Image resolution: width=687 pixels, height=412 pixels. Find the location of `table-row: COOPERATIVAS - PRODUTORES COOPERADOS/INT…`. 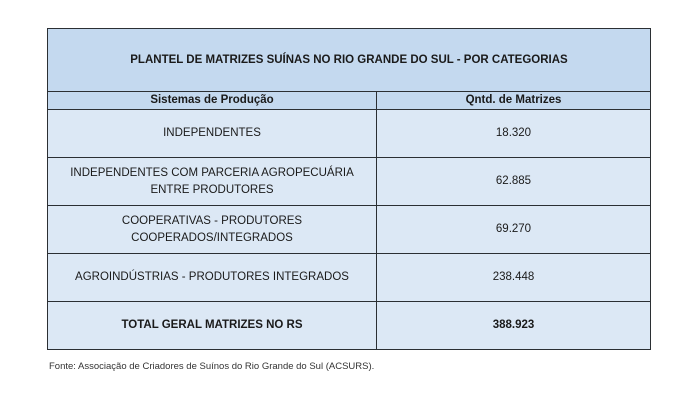

table-row: COOPERATIVAS - PRODUTORES COOPERADOS/INT… is located at coordinates (349, 230).